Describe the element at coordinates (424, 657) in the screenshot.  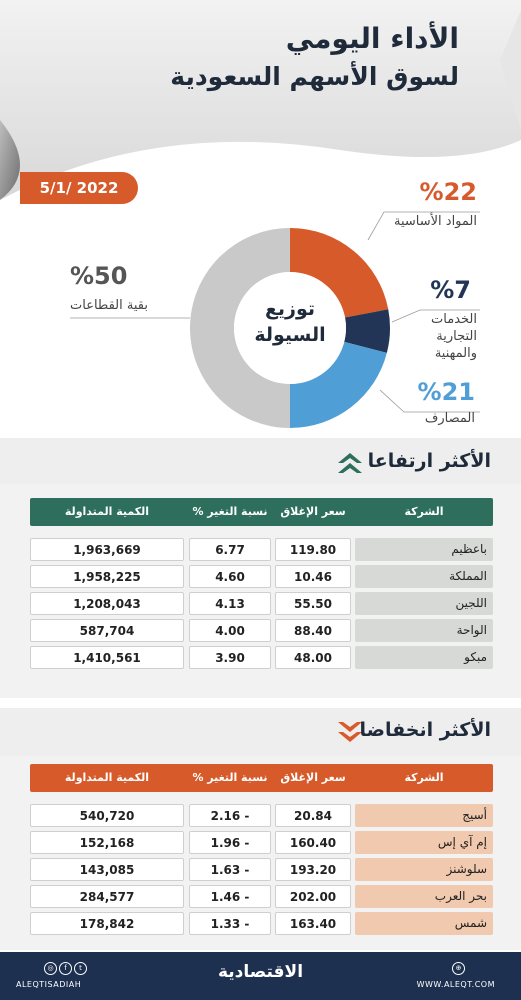
I see `gainers-cell-name: مبكو` at that location.